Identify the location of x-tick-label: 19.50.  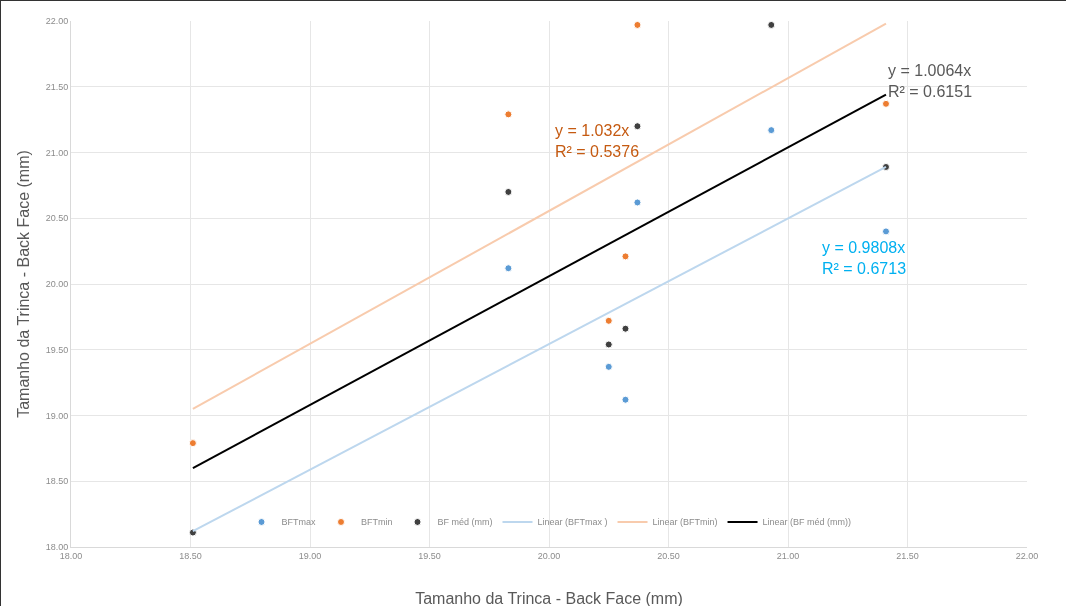
(429, 555).